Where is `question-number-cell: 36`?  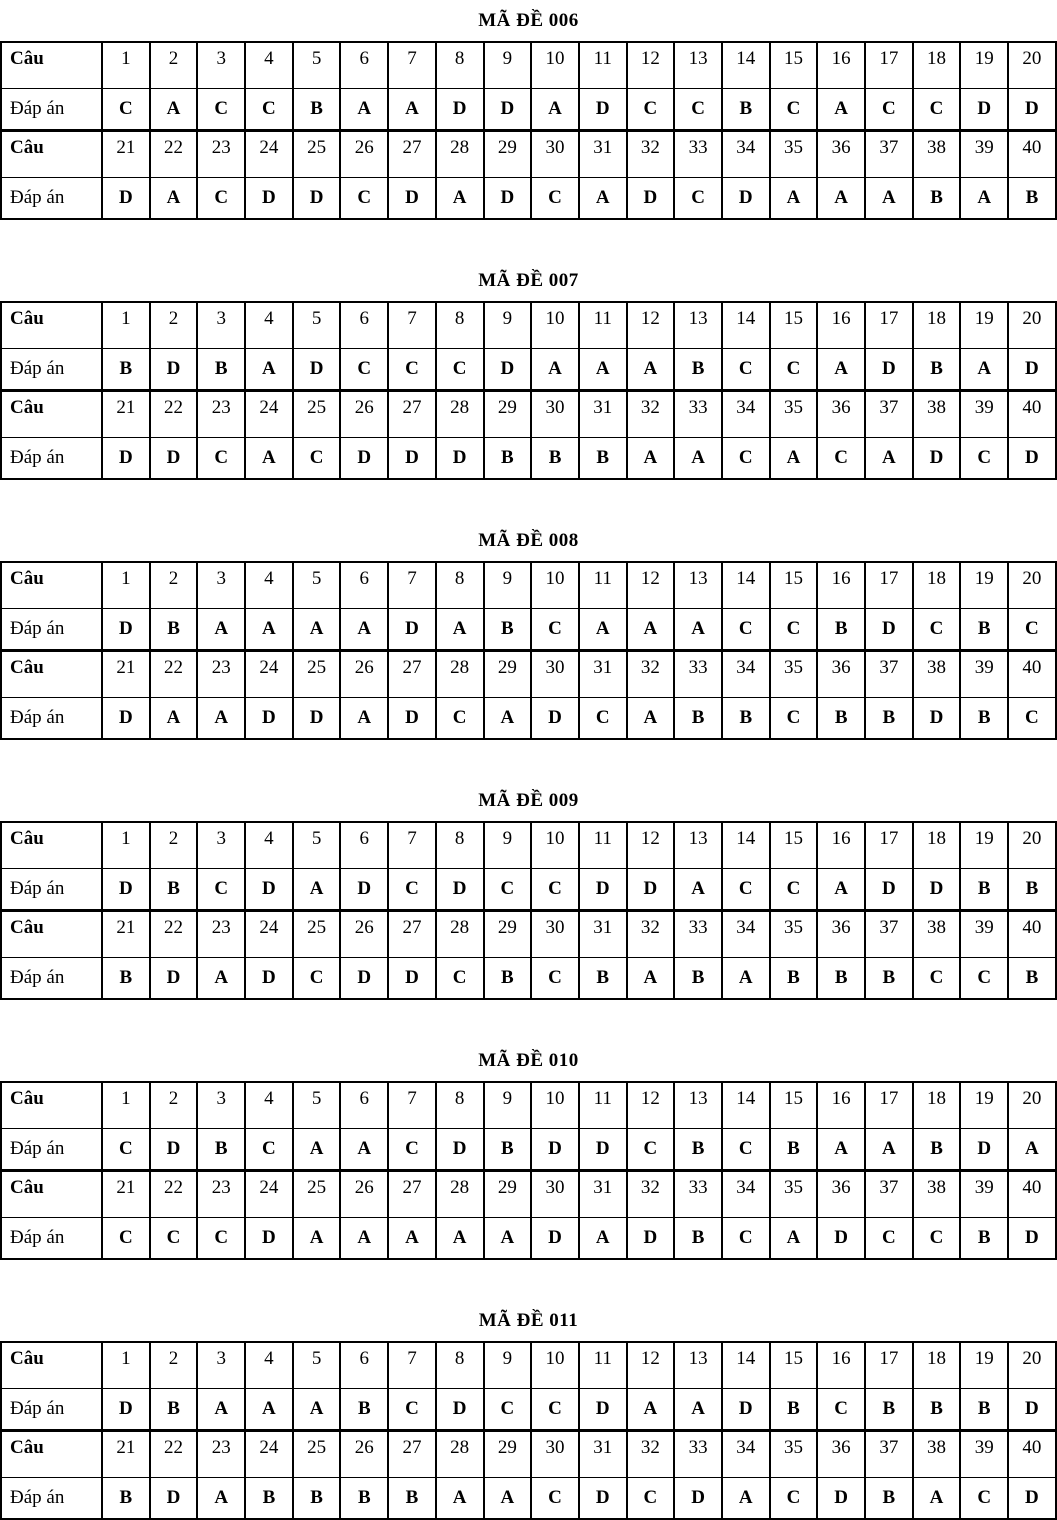
question-number-cell: 36 is located at coordinates (840, 1193).